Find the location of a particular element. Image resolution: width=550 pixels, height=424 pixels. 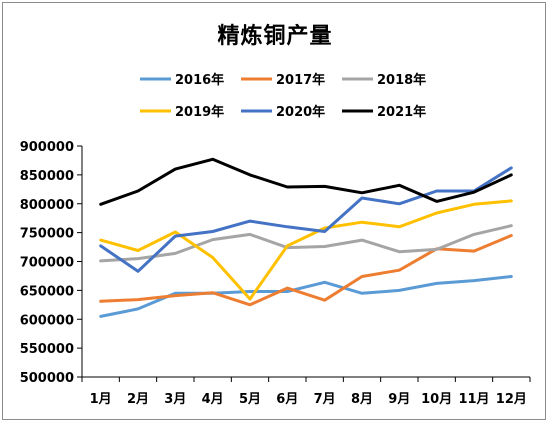

x-tick-label: 10月 is located at coordinates (436, 399).